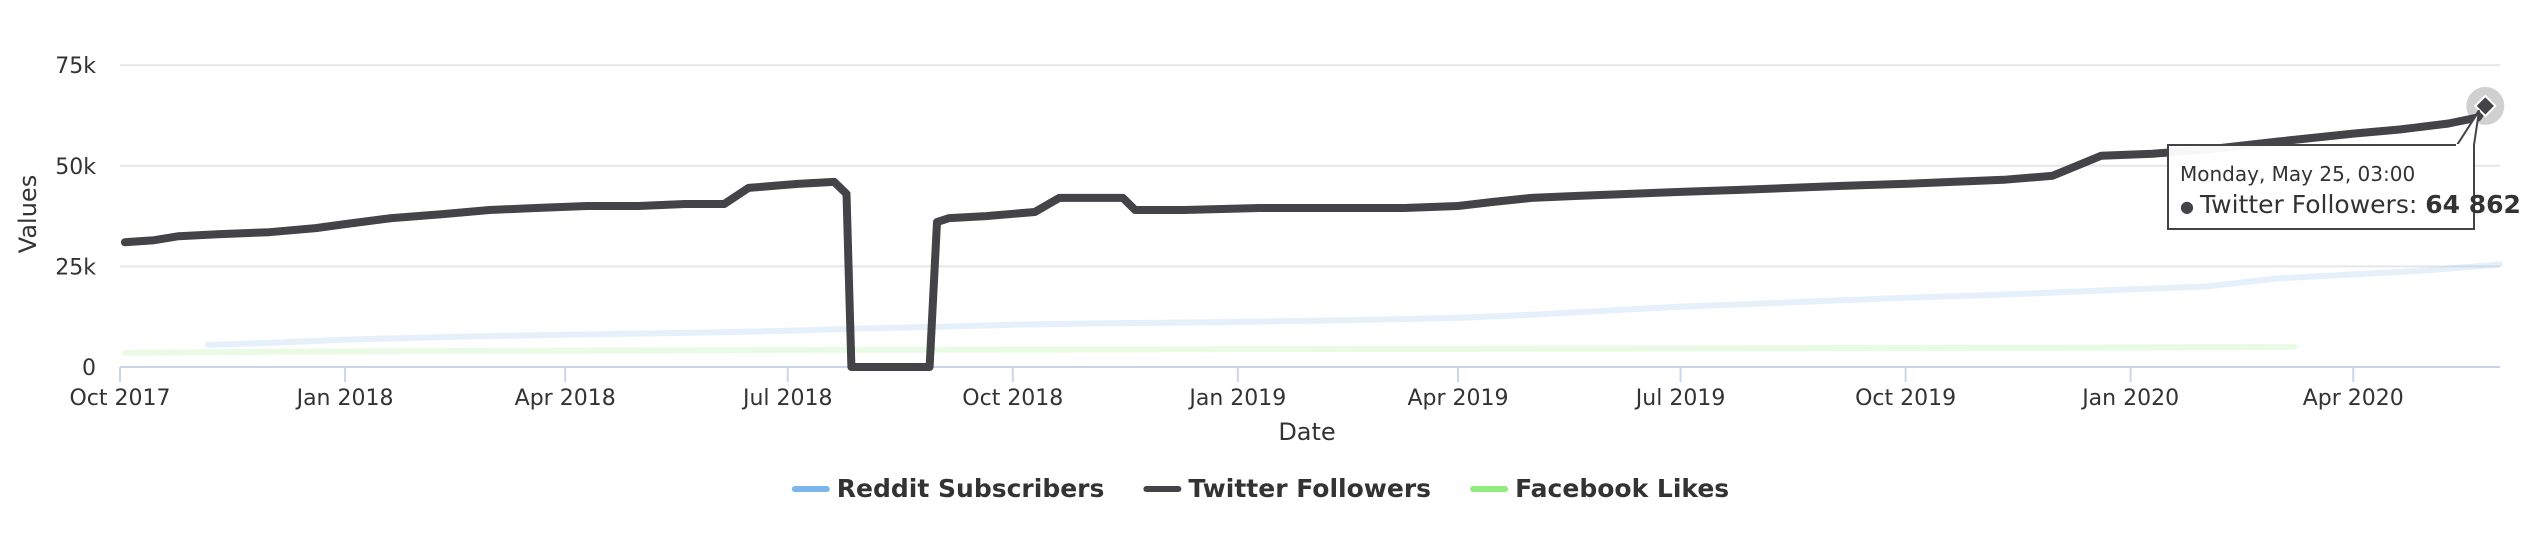 The height and width of the screenshot is (534, 2524). Describe the element at coordinates (28, 214) in the screenshot. I see `y-axis-title: Values` at that location.